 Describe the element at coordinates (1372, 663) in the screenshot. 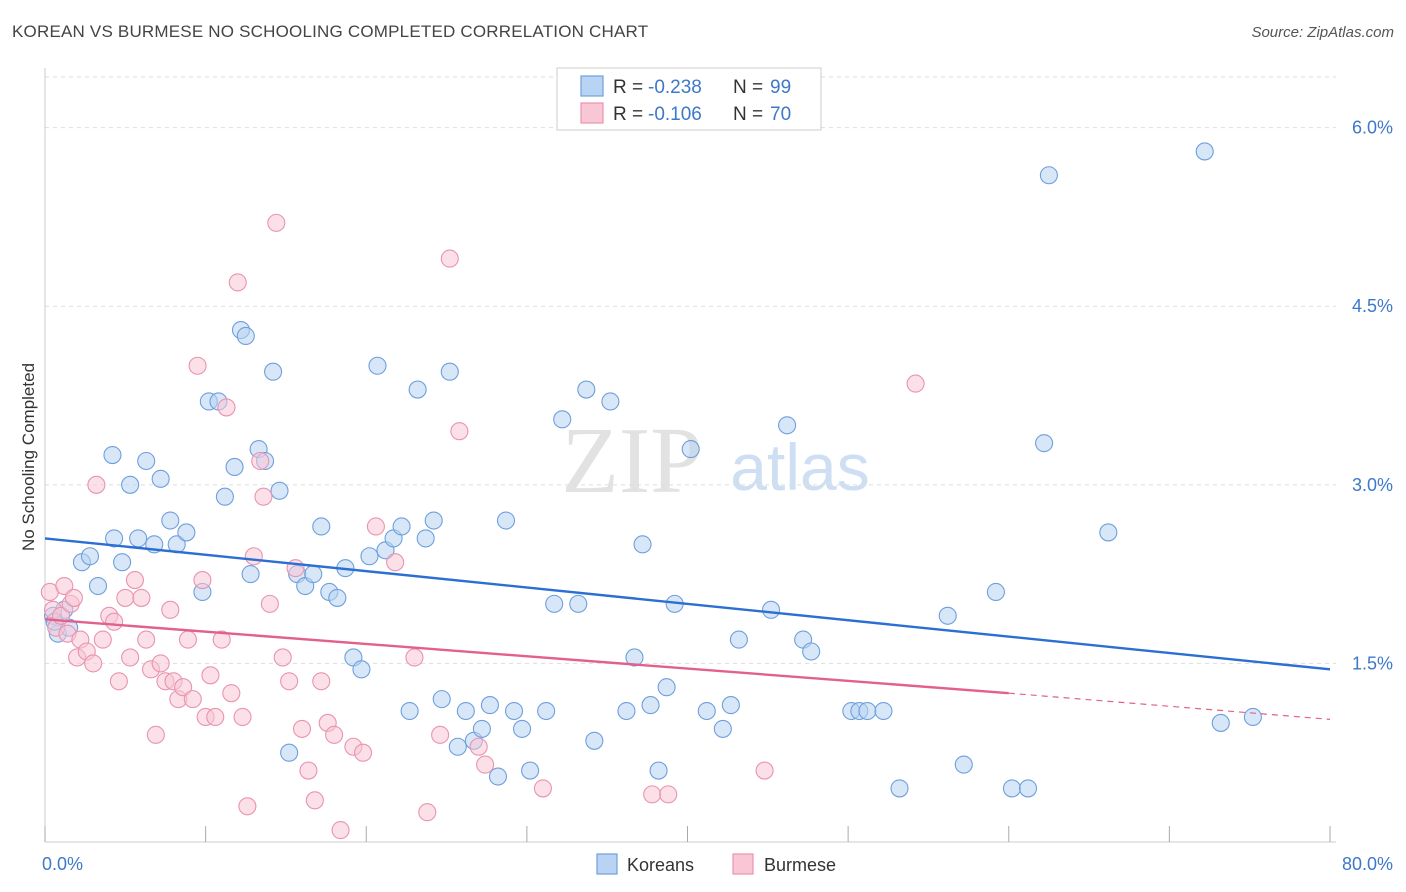

I see `y-tick-label: 1.5%` at that location.